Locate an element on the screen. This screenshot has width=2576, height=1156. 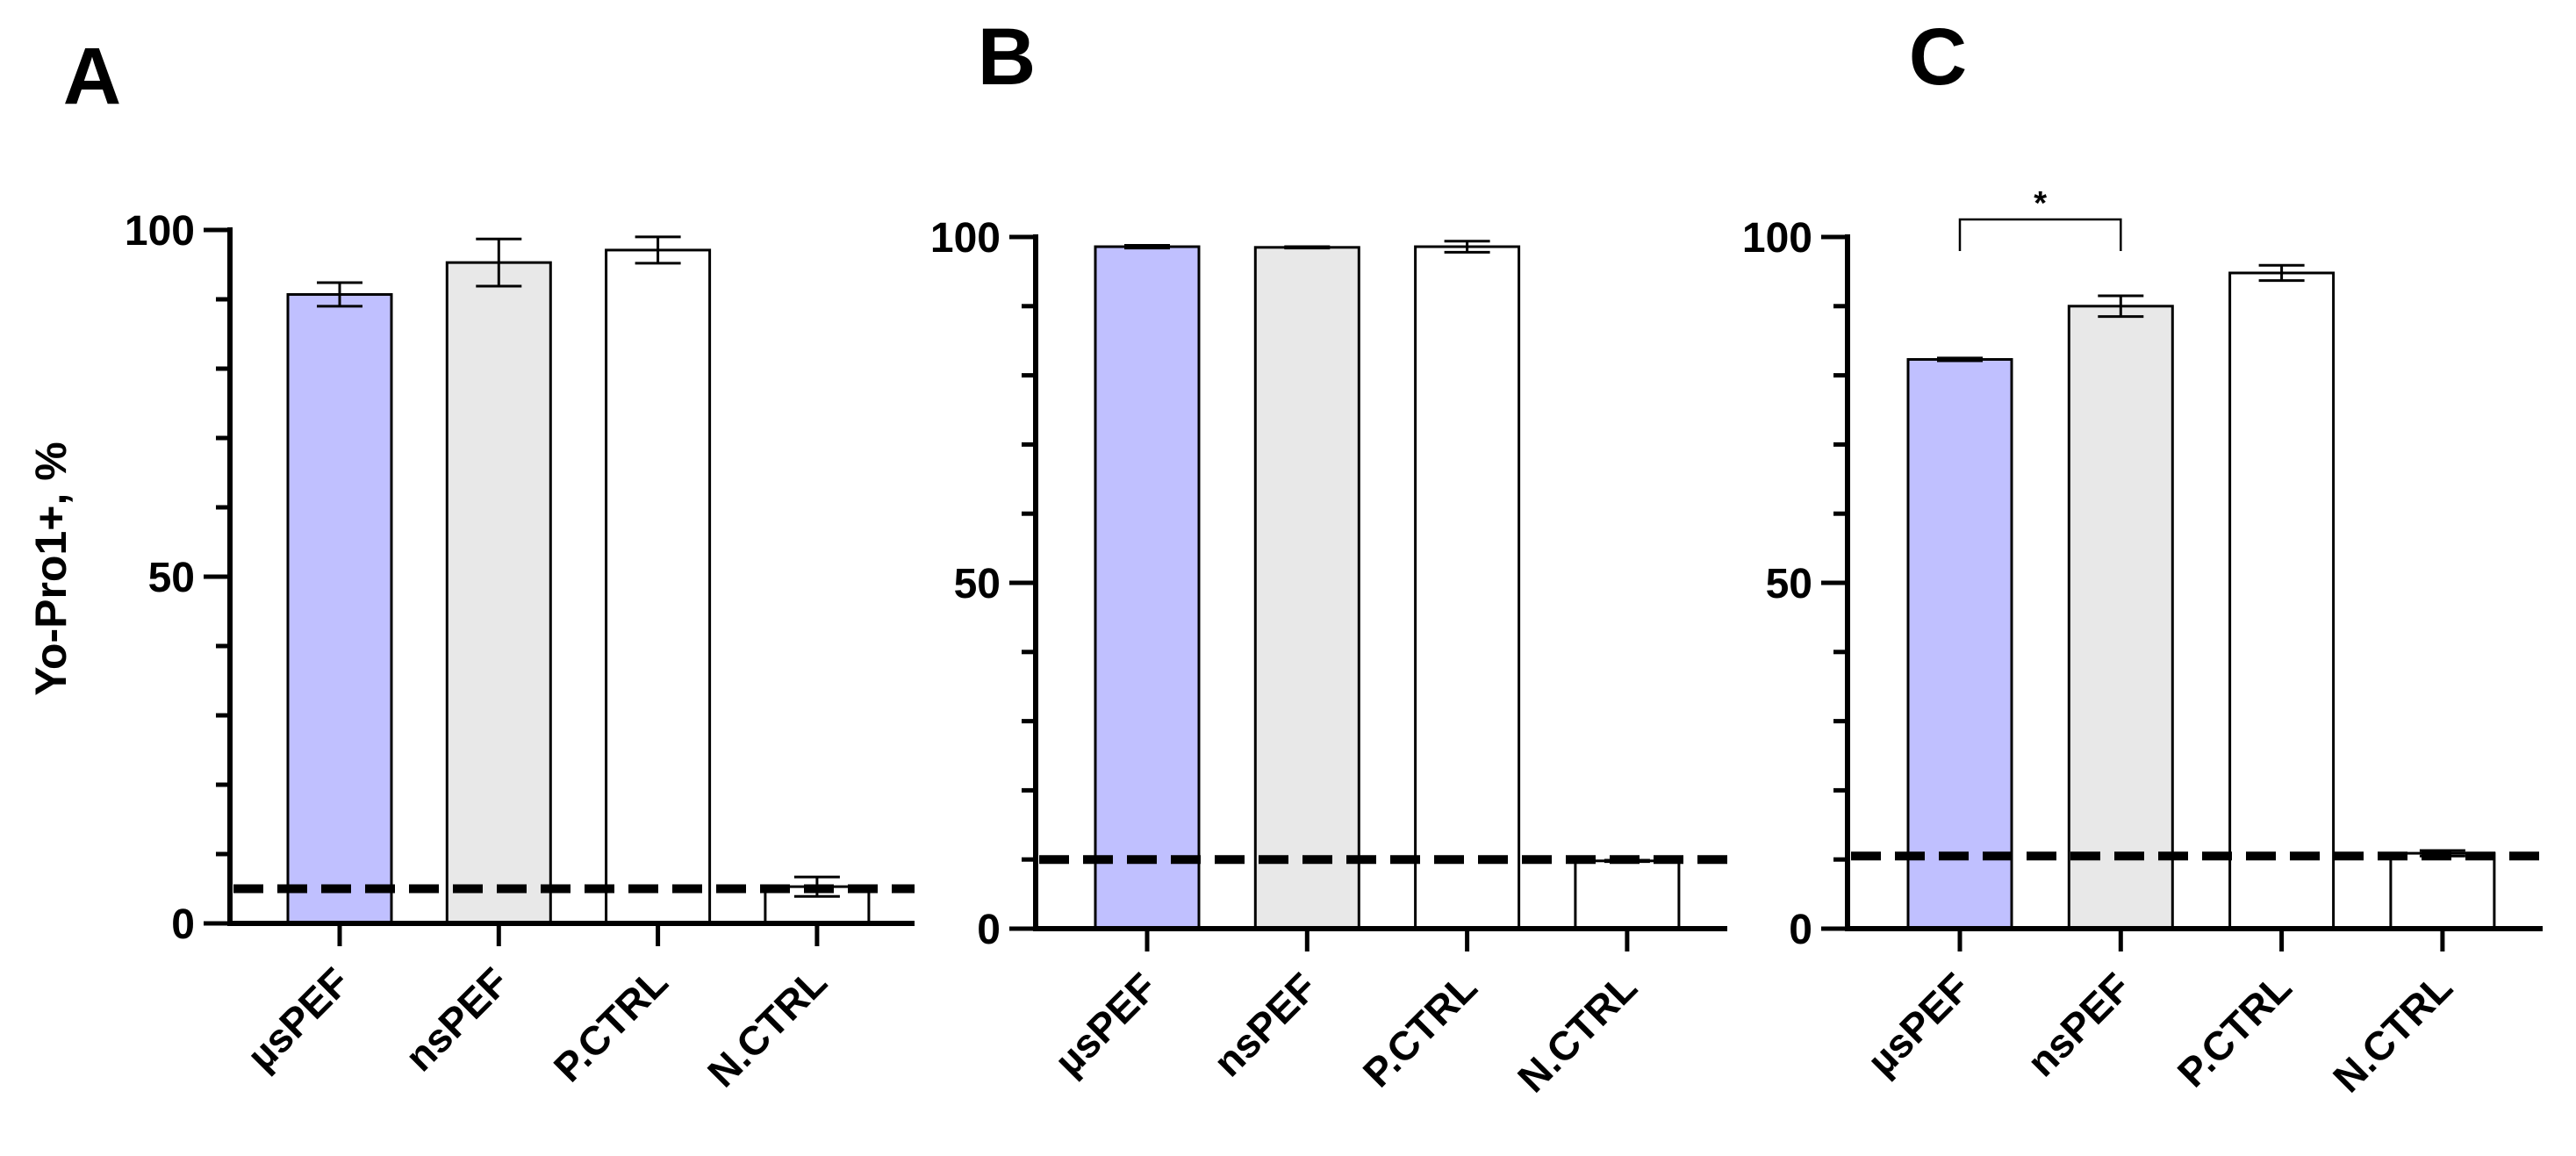
significance-label: * is located at coordinates (2040, 204).